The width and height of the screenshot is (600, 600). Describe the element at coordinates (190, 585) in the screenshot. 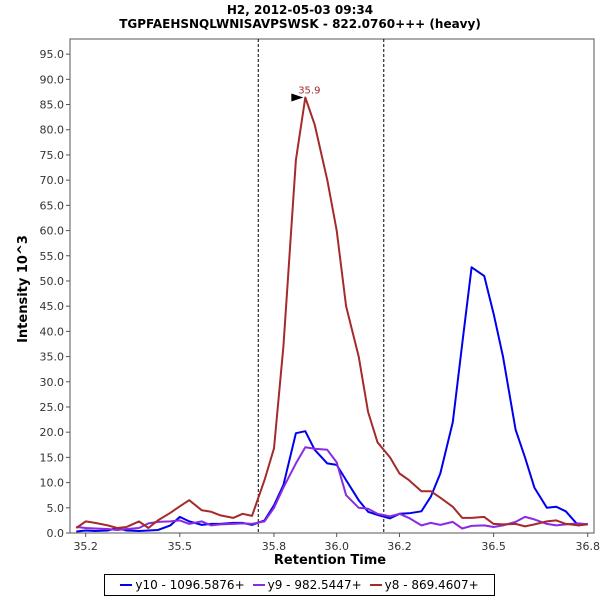

I see `legend-label: y10 - 1096.5876+` at that location.